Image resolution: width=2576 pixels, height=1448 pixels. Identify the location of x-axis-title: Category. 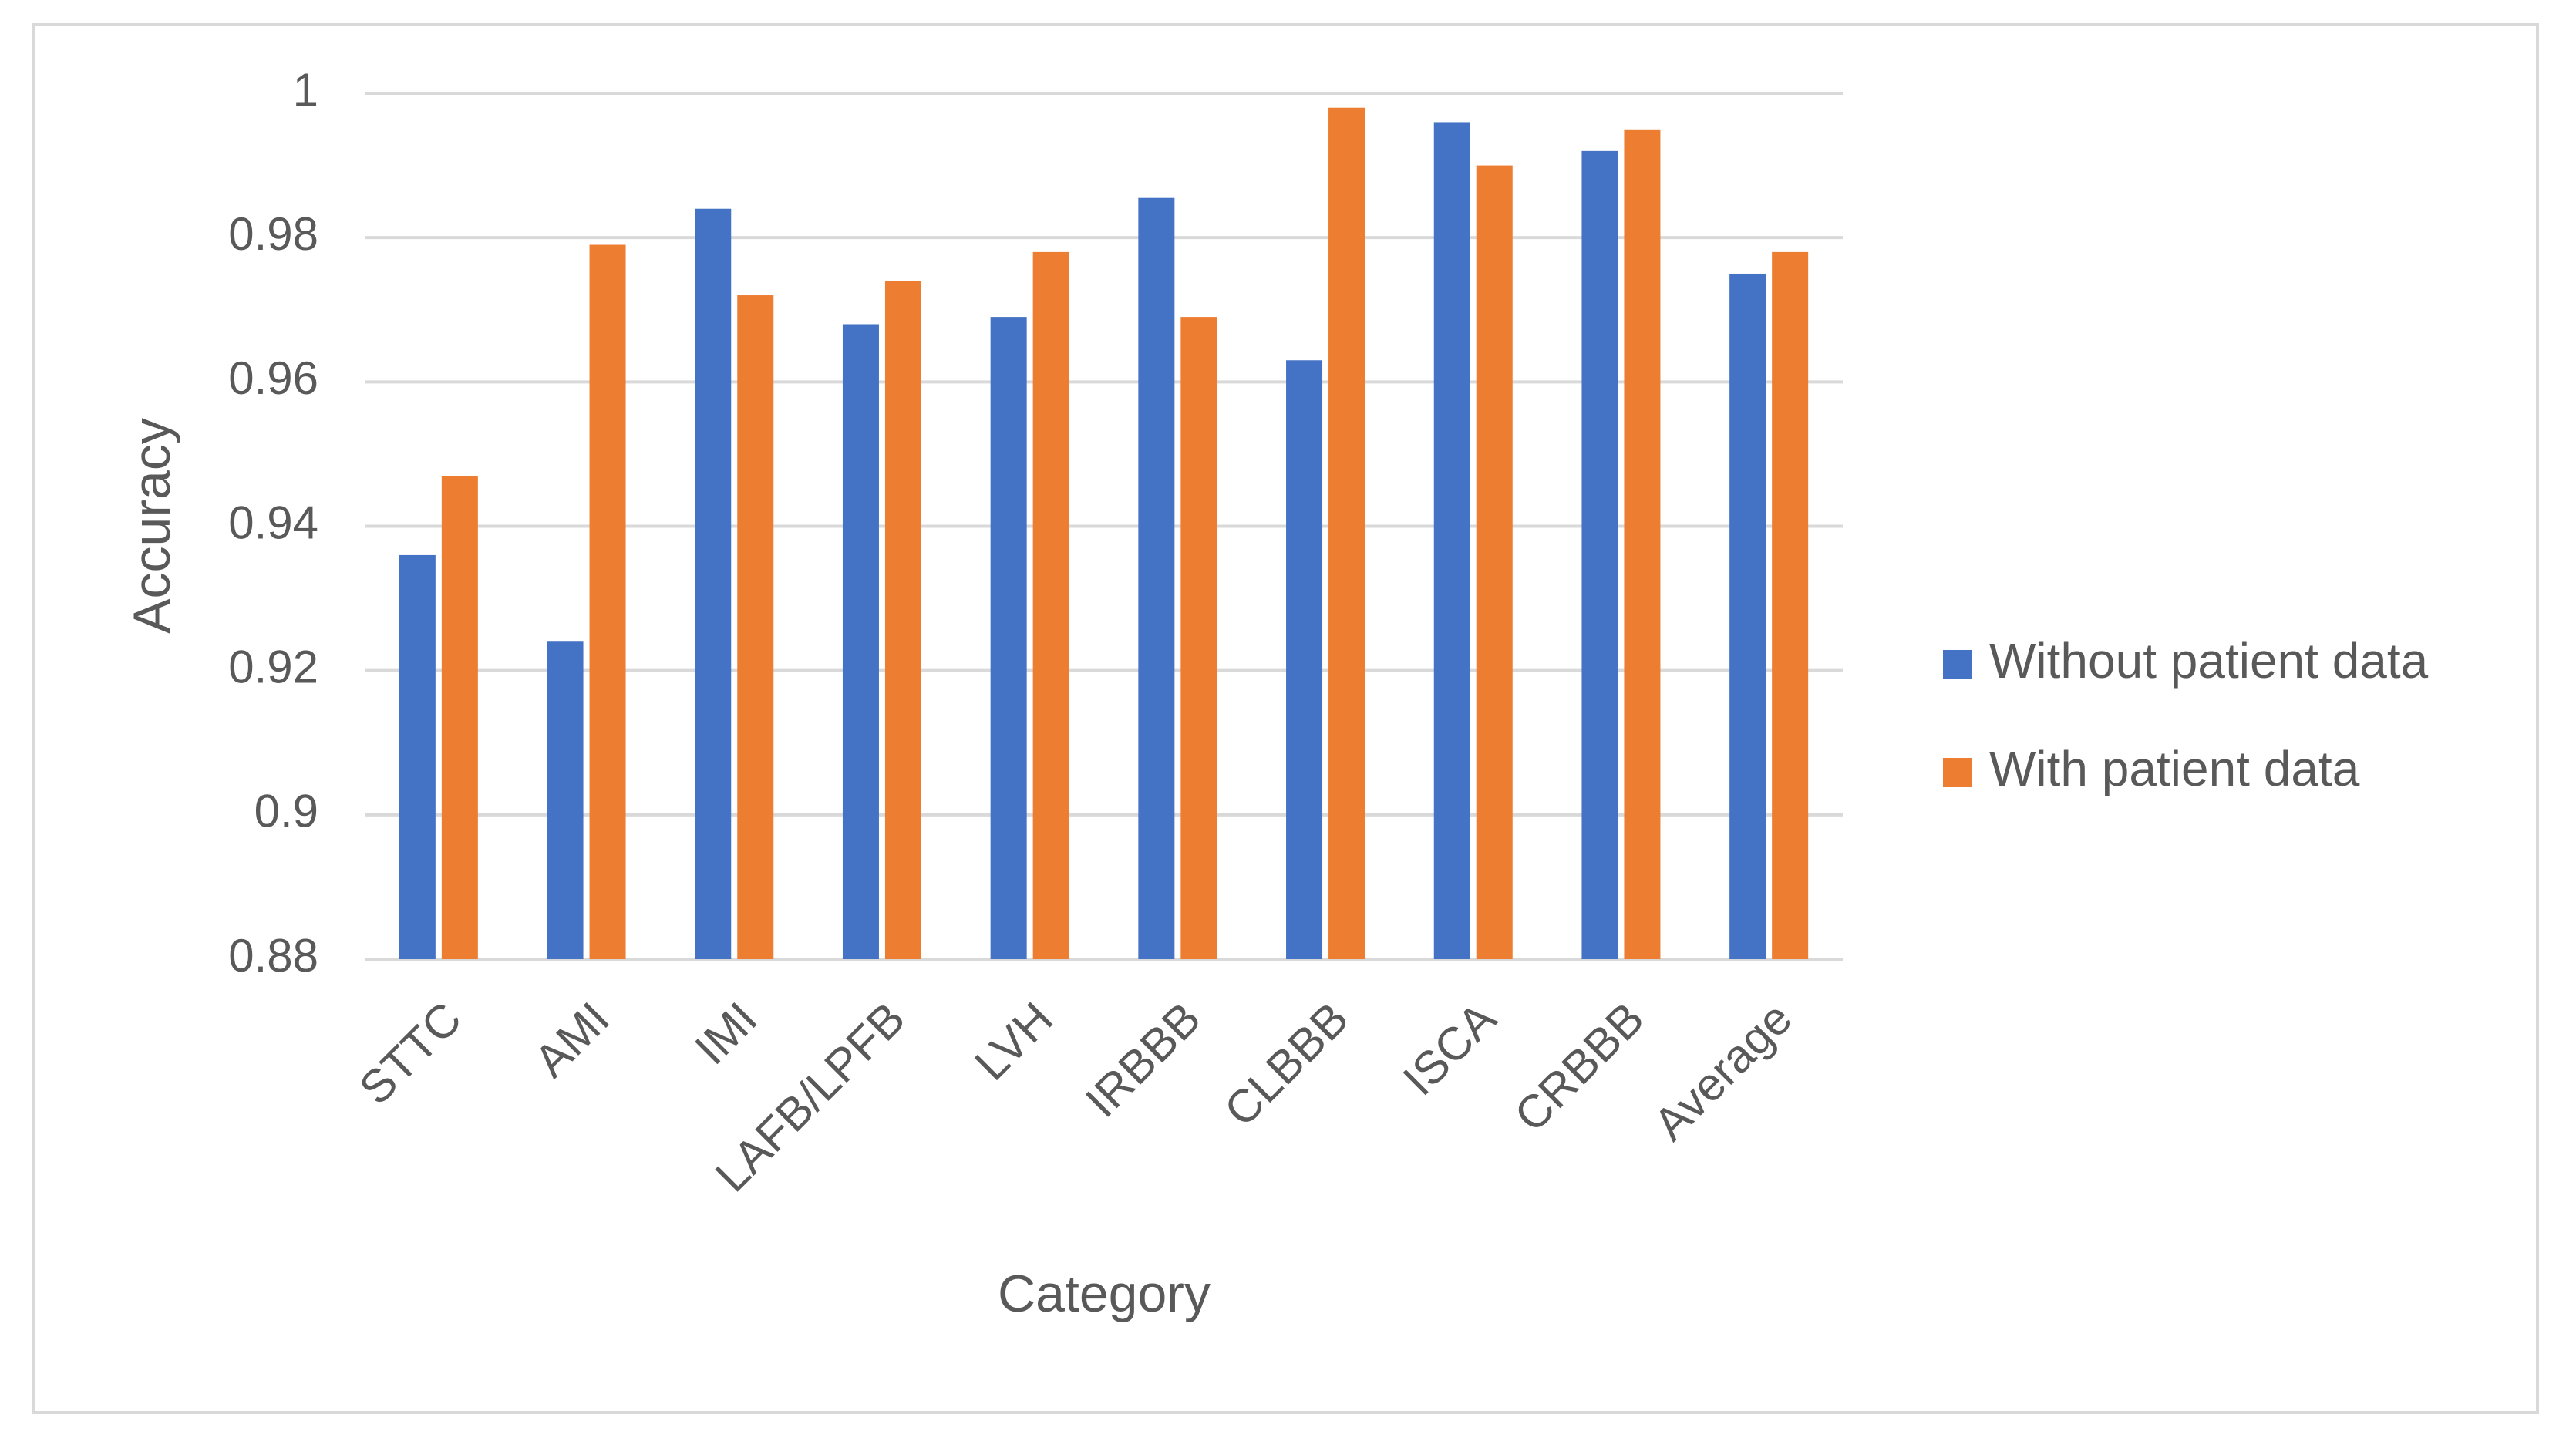
(1104, 1293).